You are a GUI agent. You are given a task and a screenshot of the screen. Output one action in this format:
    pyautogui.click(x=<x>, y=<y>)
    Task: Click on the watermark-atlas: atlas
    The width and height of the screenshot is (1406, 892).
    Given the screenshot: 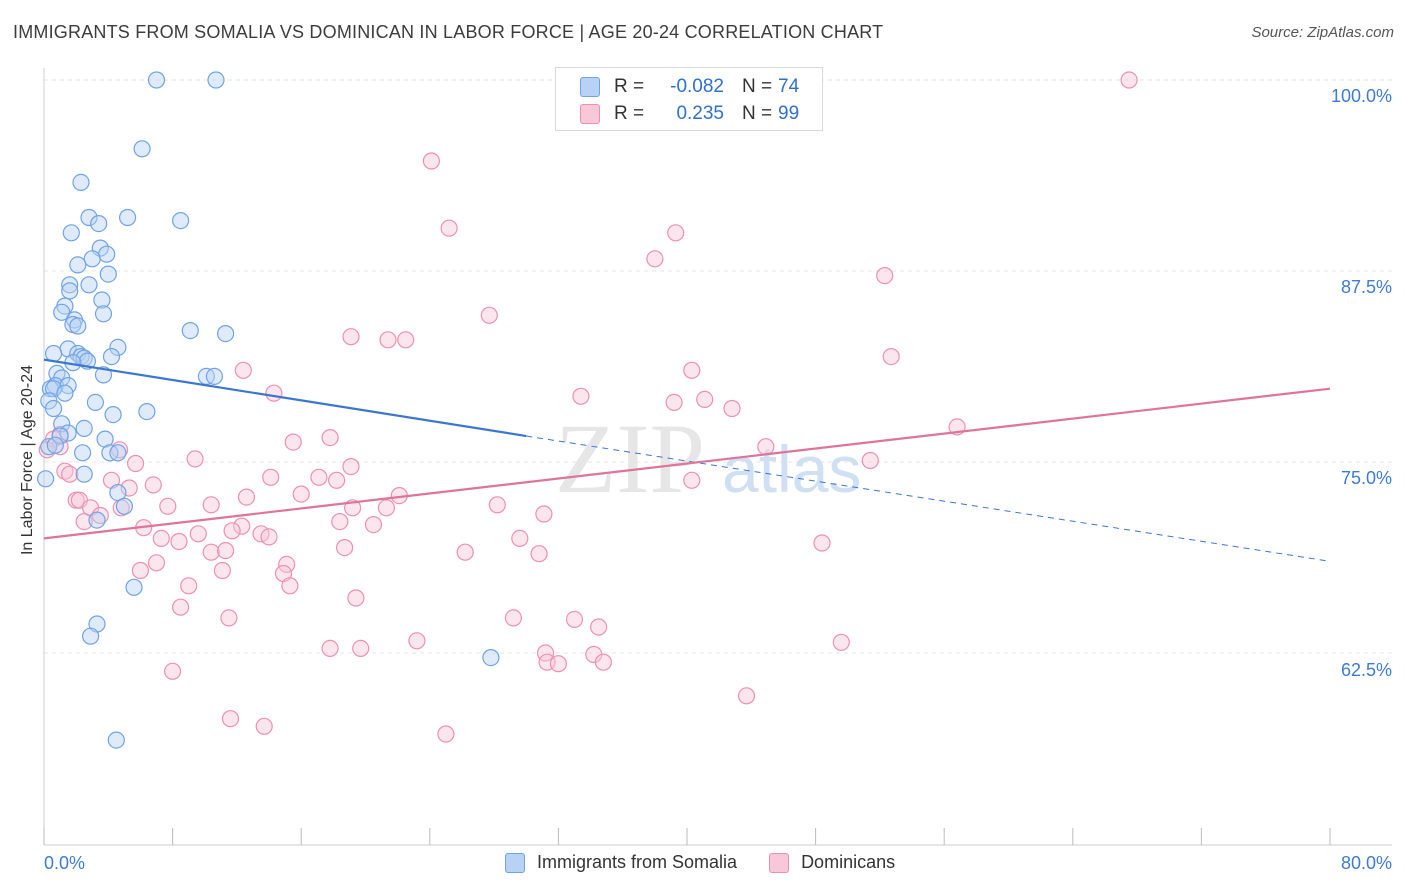 What is the action you would take?
    pyautogui.click(x=791, y=469)
    